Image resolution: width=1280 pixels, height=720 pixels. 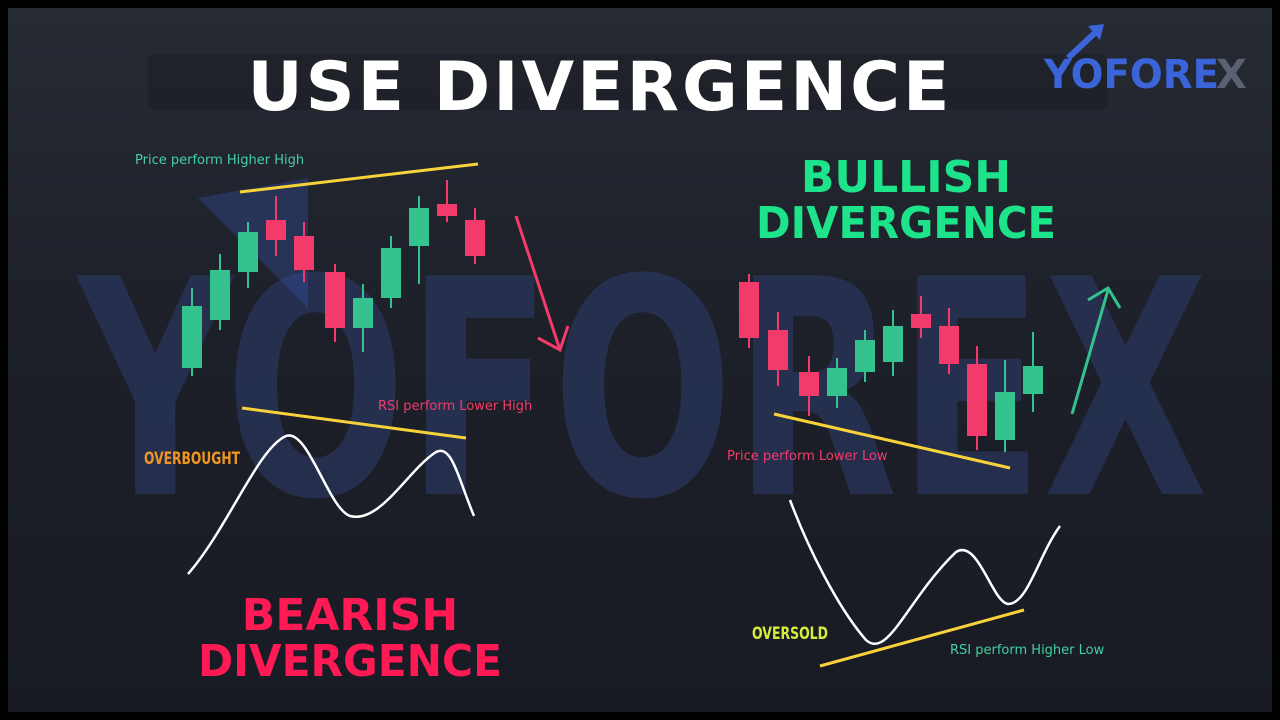 I want to click on bearish-rsi-line, so click(x=331, y=504).